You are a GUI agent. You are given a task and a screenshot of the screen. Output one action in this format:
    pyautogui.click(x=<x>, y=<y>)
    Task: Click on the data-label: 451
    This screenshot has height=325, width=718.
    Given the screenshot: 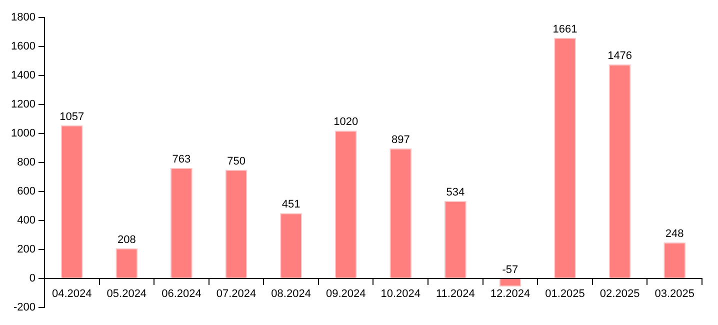 What is the action you would take?
    pyautogui.click(x=291, y=204)
    